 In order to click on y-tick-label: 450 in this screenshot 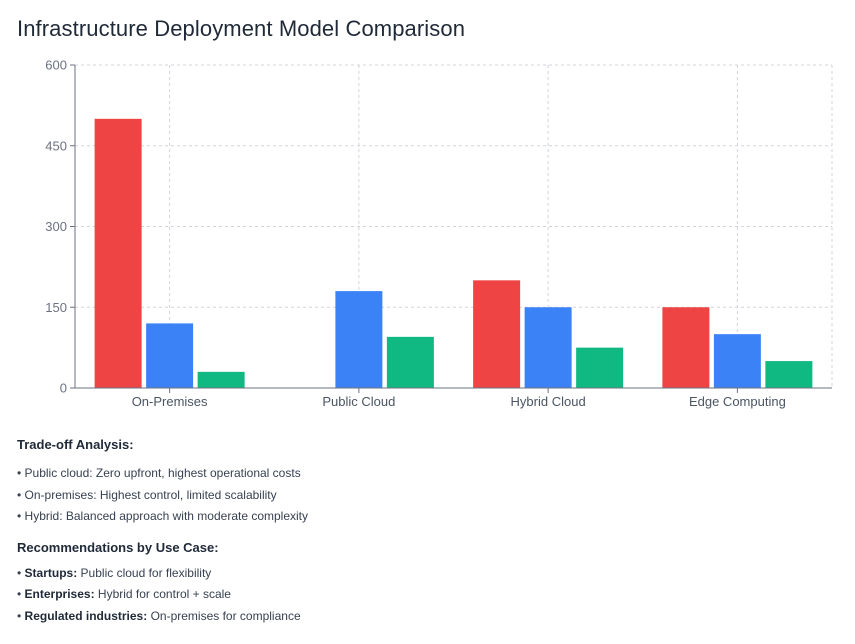, I will do `click(56, 145)`.